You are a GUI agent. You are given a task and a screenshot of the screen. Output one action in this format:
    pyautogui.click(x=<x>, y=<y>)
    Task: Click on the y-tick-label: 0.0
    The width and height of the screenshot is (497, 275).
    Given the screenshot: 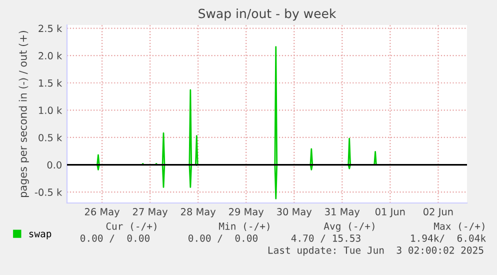 What is the action you would take?
    pyautogui.click(x=54, y=165)
    